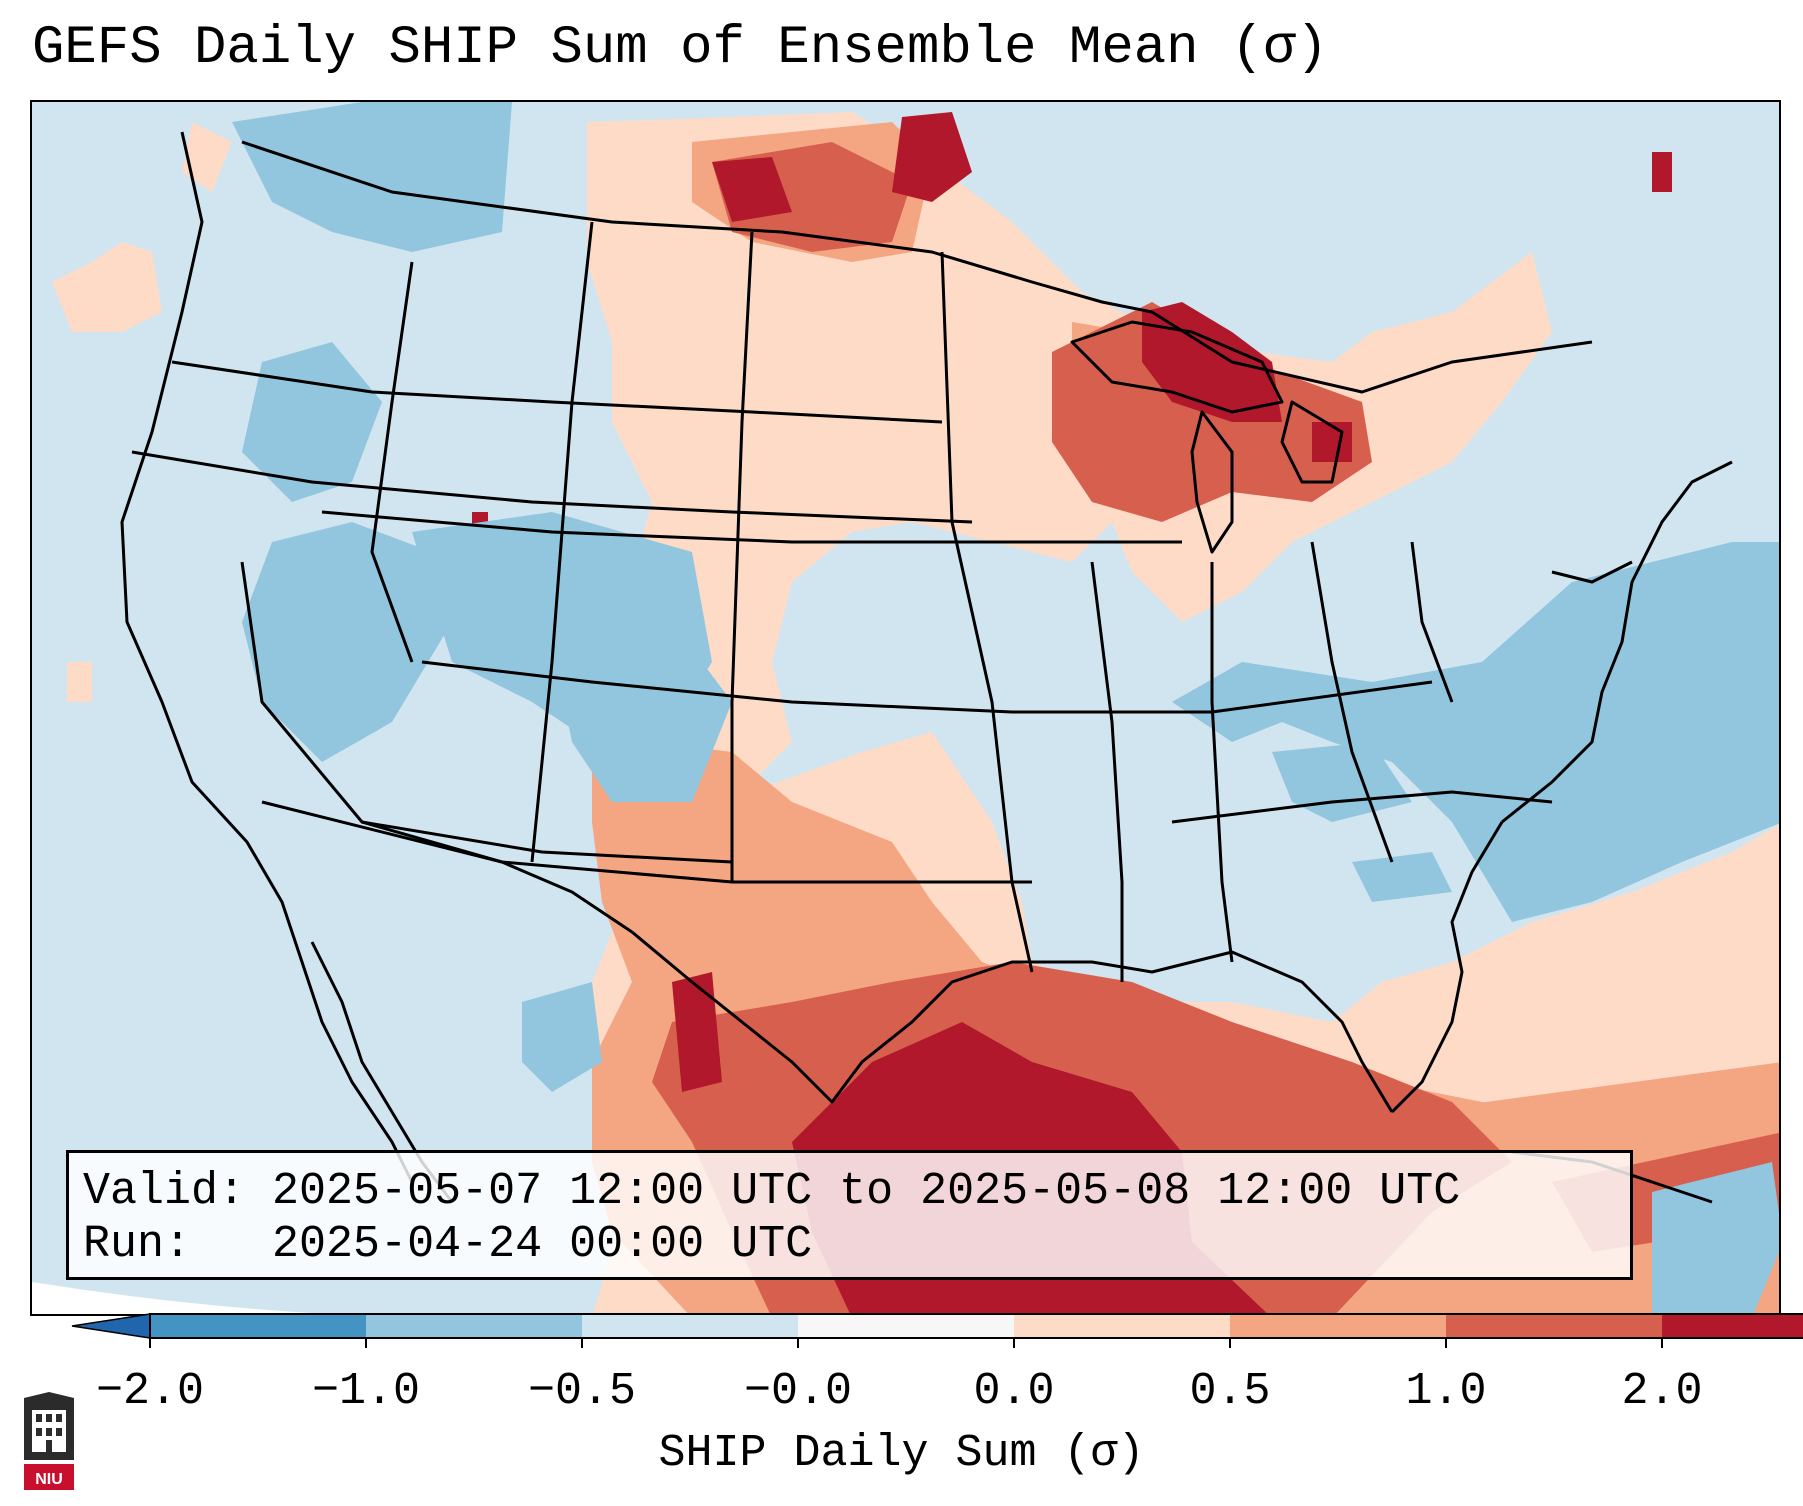  I want to click on colorbar, so click(937, 1330).